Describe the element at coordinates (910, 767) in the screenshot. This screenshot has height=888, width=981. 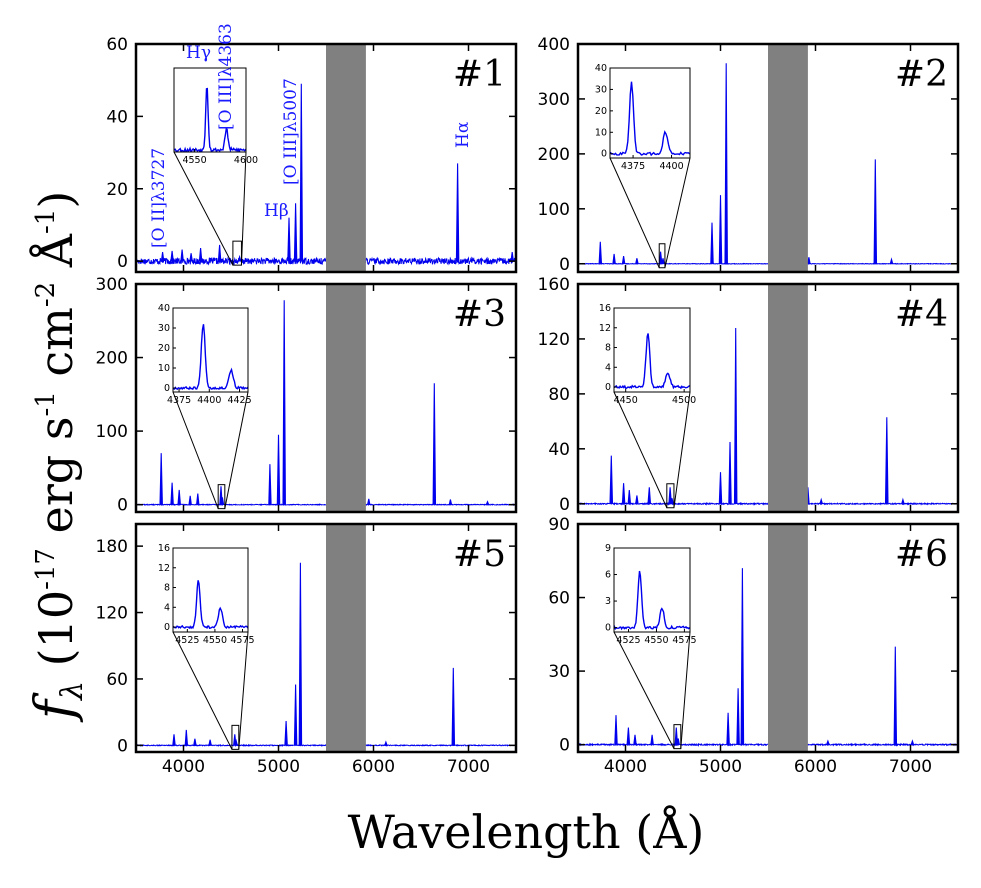
I see `x-tick-label: 7000` at that location.